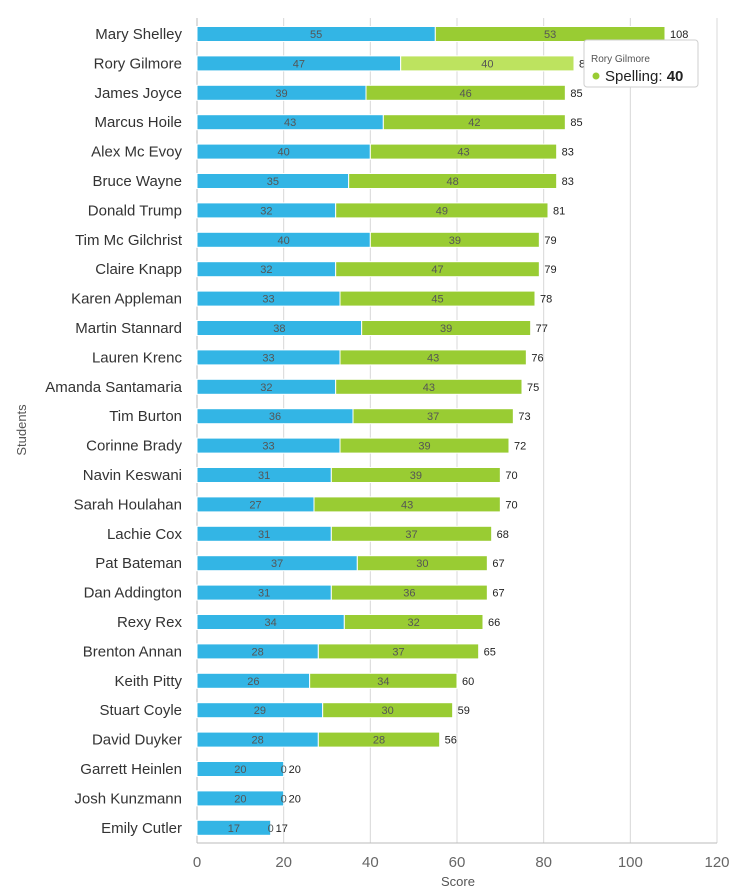 The height and width of the screenshot is (887, 731). Describe the element at coordinates (138, 34) in the screenshot. I see `category-label: Mary Shelley` at that location.